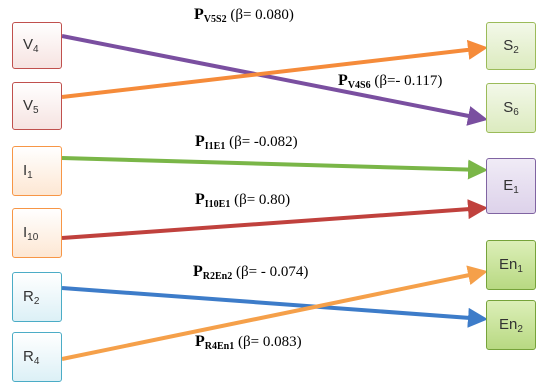  I want to click on node-en2-label: En2, so click(511, 325).